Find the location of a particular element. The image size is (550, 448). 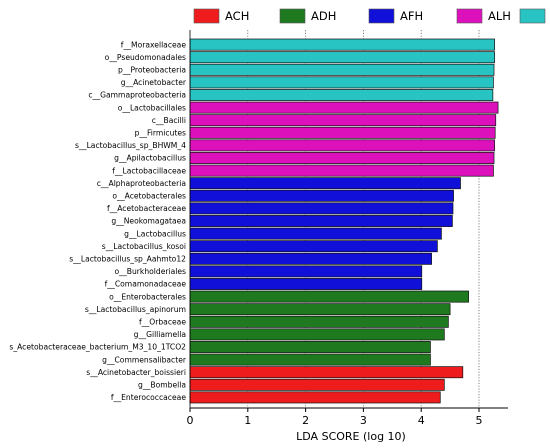

x-tick-label: 3 is located at coordinates (363, 420).